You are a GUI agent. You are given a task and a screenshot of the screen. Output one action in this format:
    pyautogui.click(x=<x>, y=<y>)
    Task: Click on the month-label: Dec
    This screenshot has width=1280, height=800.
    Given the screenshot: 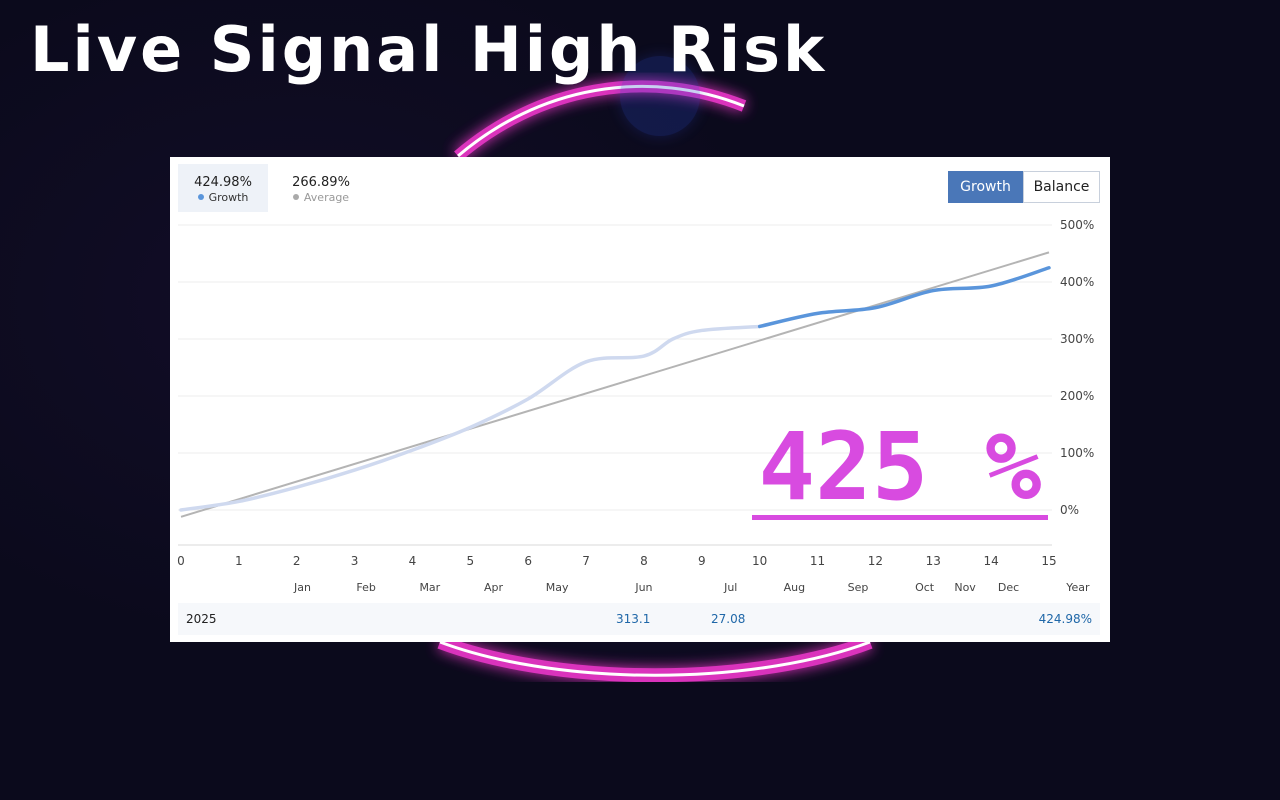 What is the action you would take?
    pyautogui.click(x=1008, y=587)
    